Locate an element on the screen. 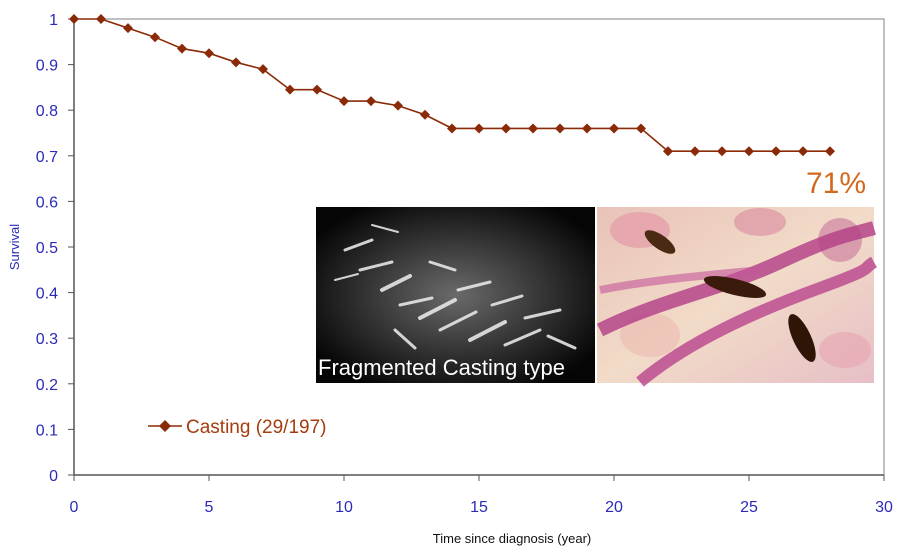 The image size is (898, 548). y-tick-label: 0.4 is located at coordinates (47, 294).